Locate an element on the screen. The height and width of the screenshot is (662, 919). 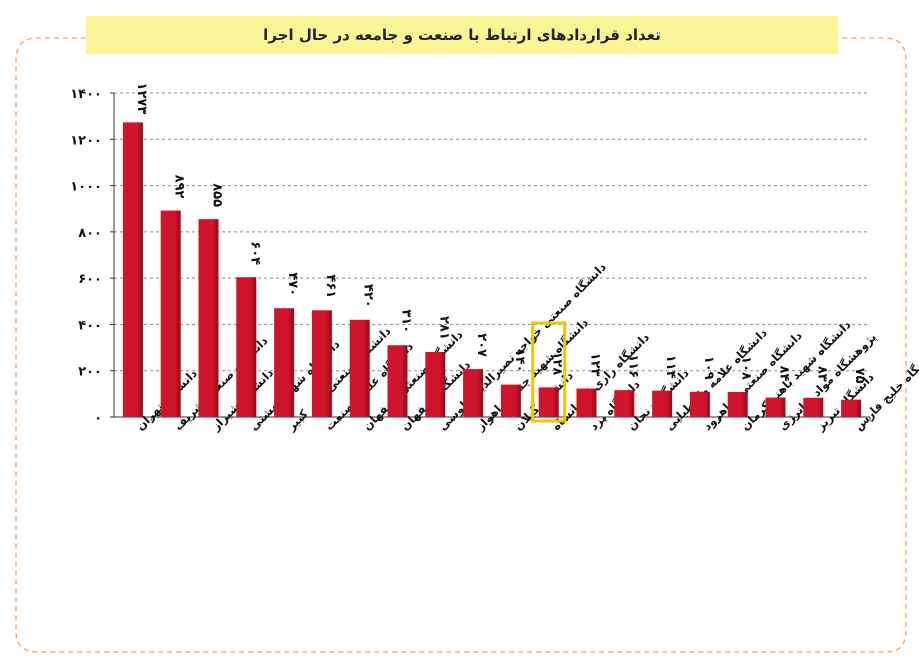
data-label: ۱۰۸ is located at coordinates (746, 368).